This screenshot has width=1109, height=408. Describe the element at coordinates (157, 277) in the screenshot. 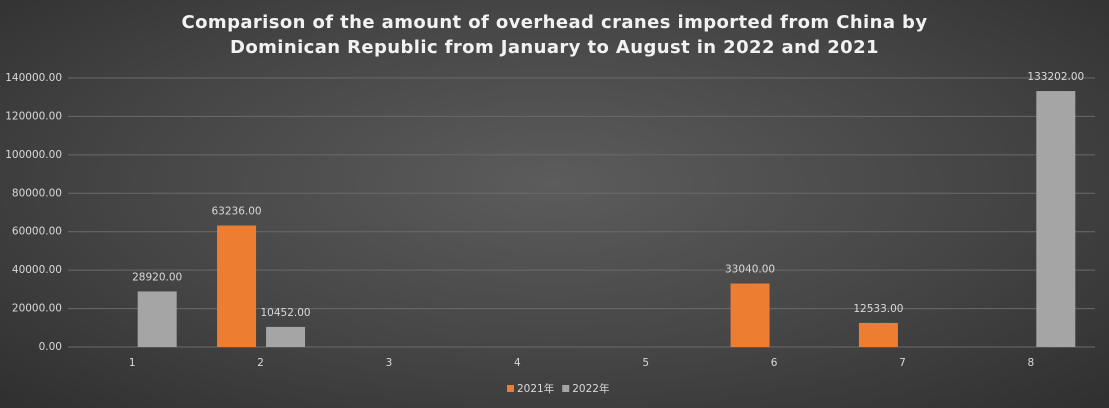

I see `data-label: 28920.00` at that location.